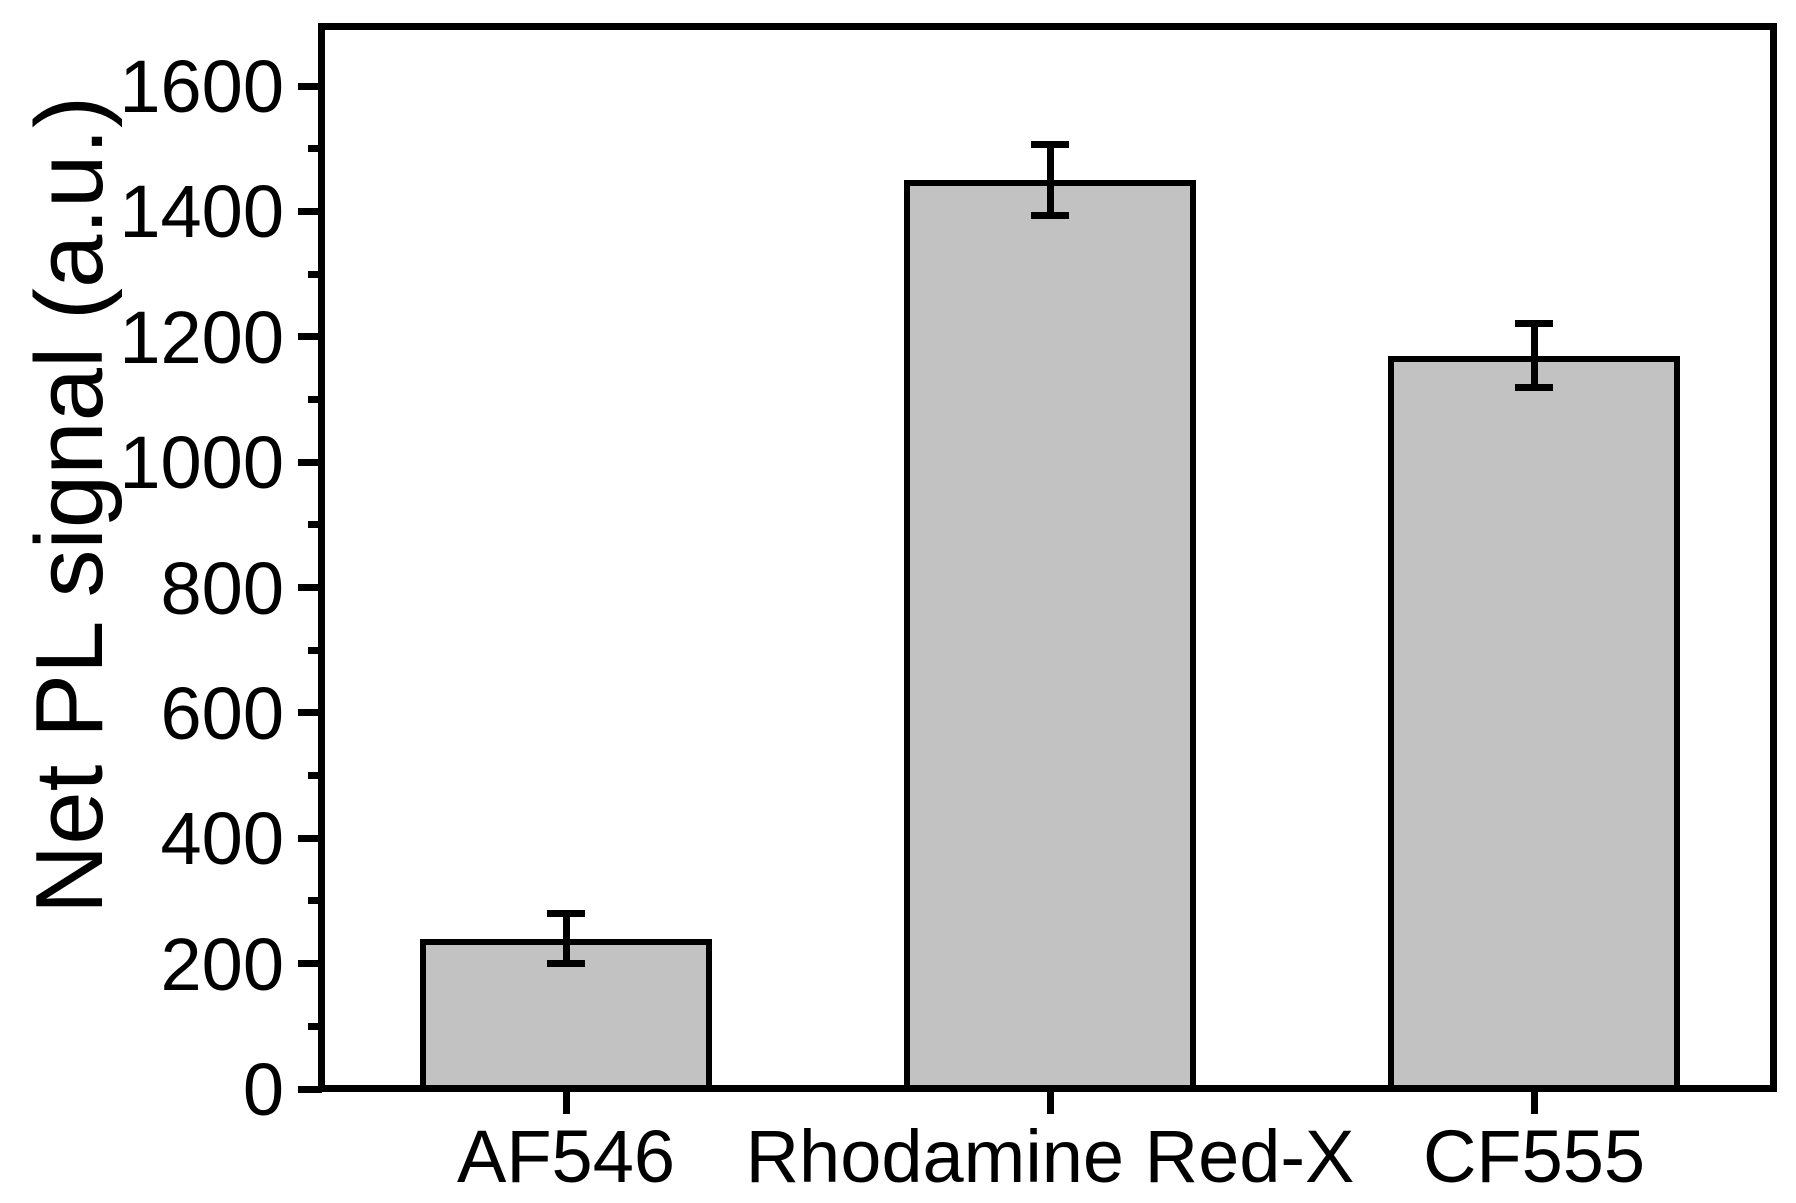  Describe the element at coordinates (1050, 636) in the screenshot. I see `bar-rhodamine-red-x` at that location.